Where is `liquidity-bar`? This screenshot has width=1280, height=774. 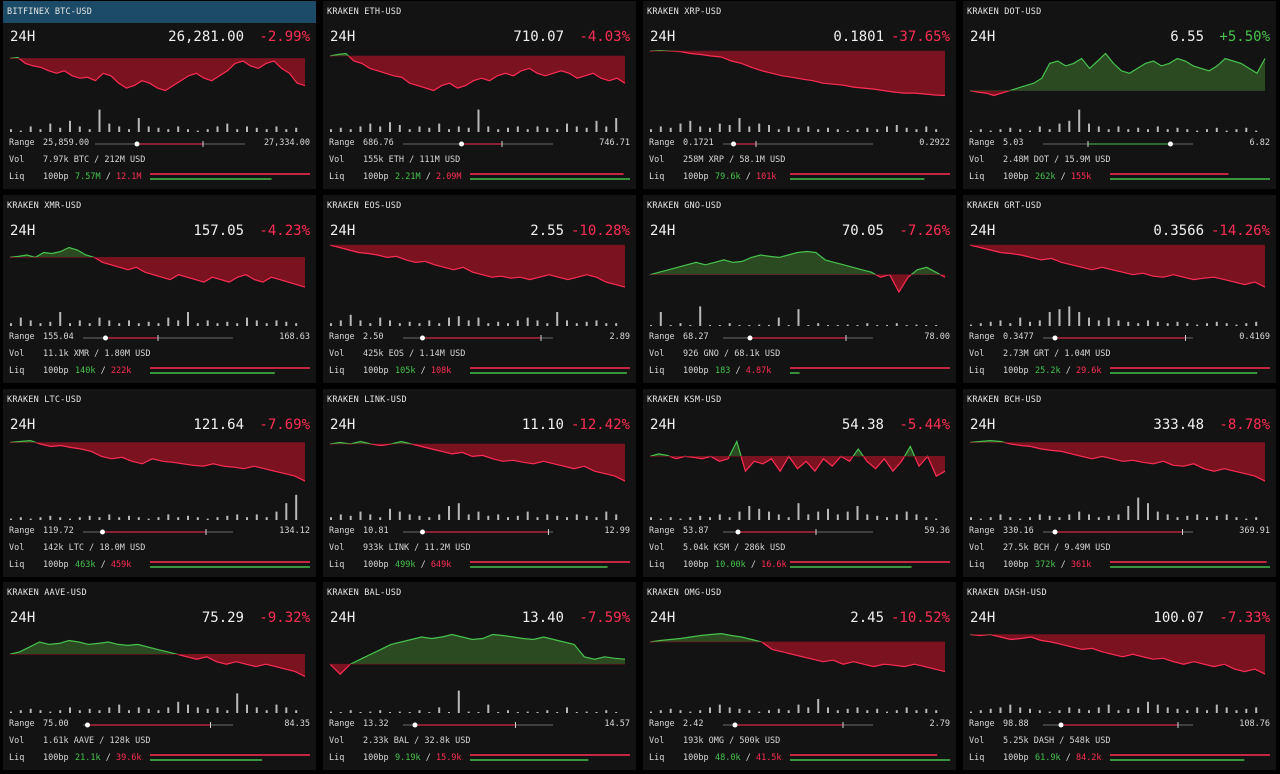 liquidity-bar is located at coordinates (550, 757).